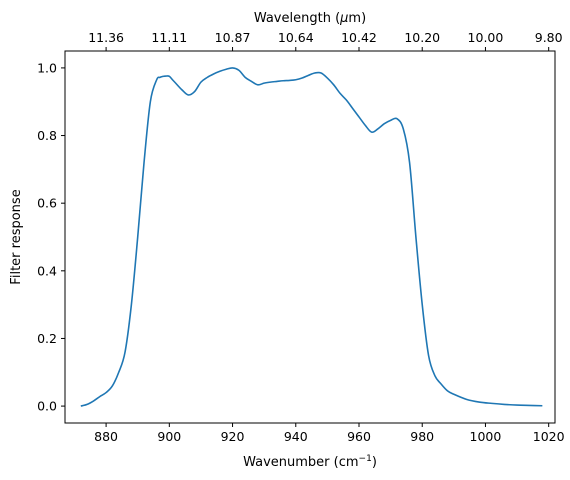 The image size is (570, 480). What do you see at coordinates (47, 406) in the screenshot?
I see `y-tick-label: 0.0` at bounding box center [47, 406].